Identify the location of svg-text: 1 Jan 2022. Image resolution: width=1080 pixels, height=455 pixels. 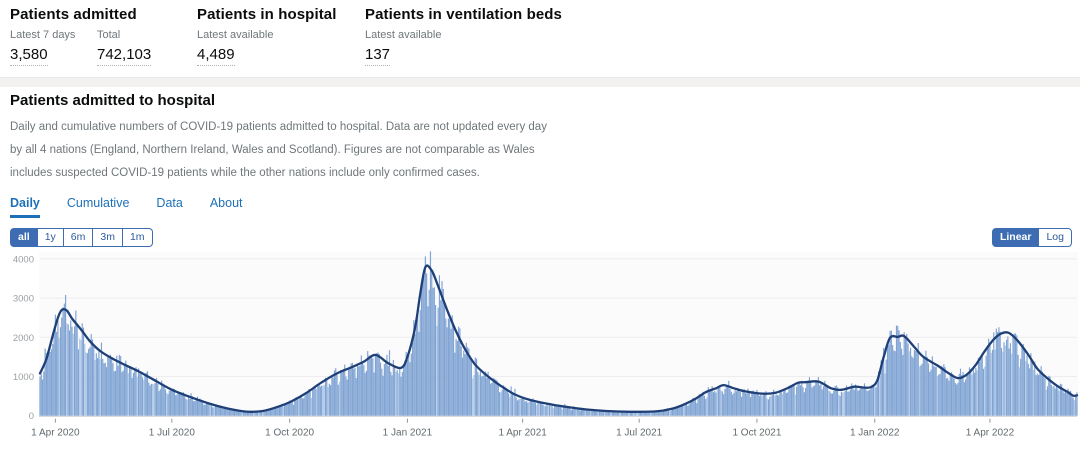
(875, 433).